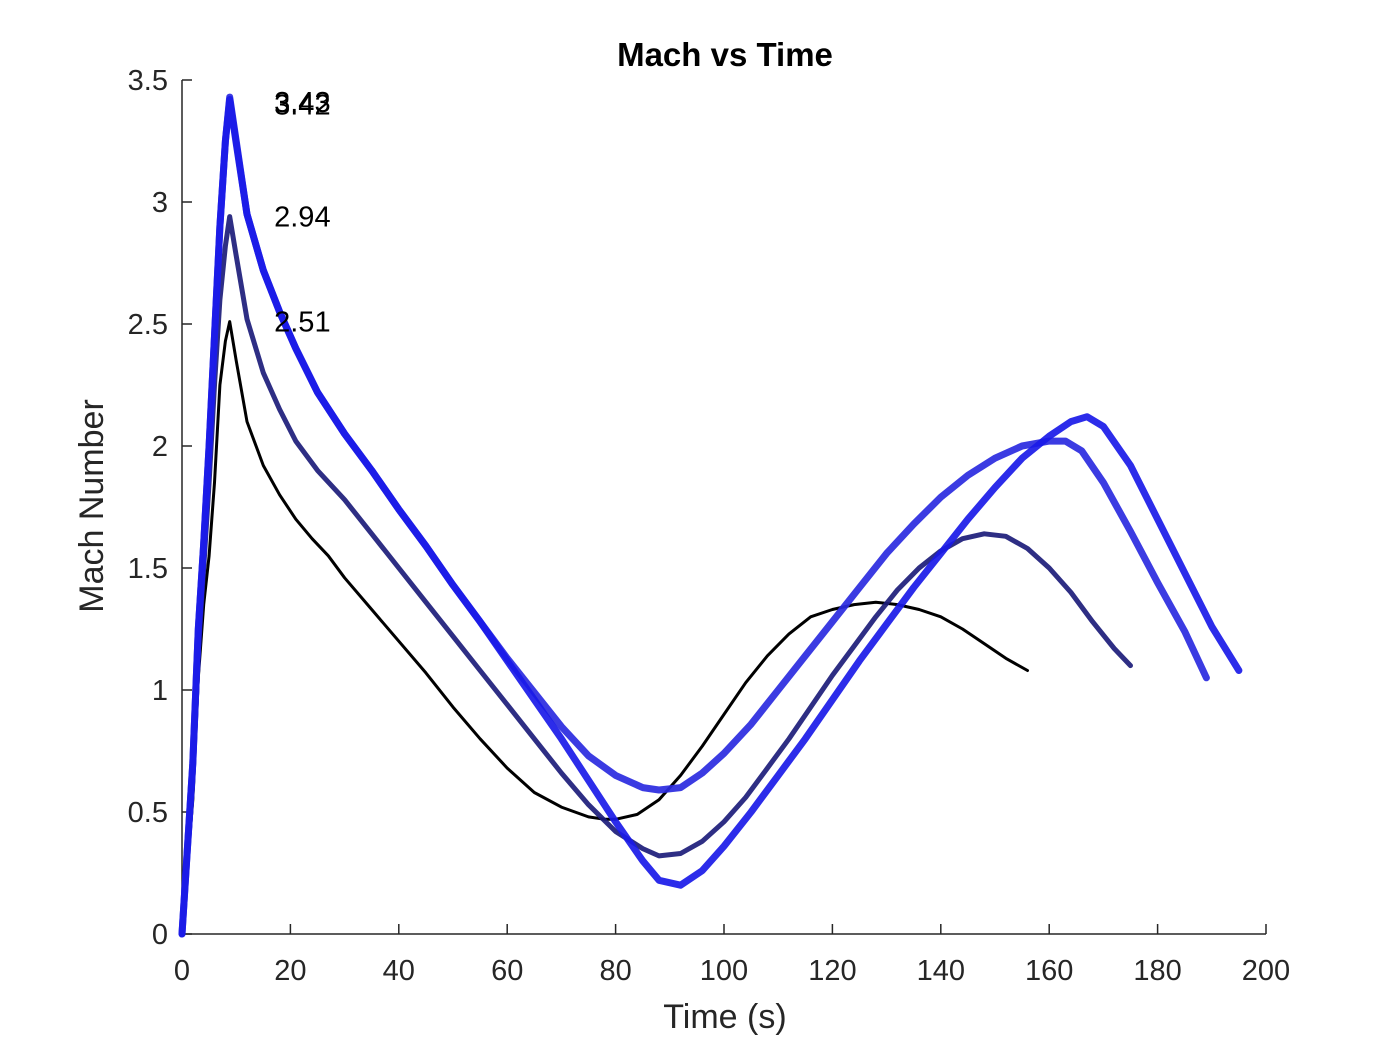  I want to click on x-tick-label: 180, so click(1157, 971).